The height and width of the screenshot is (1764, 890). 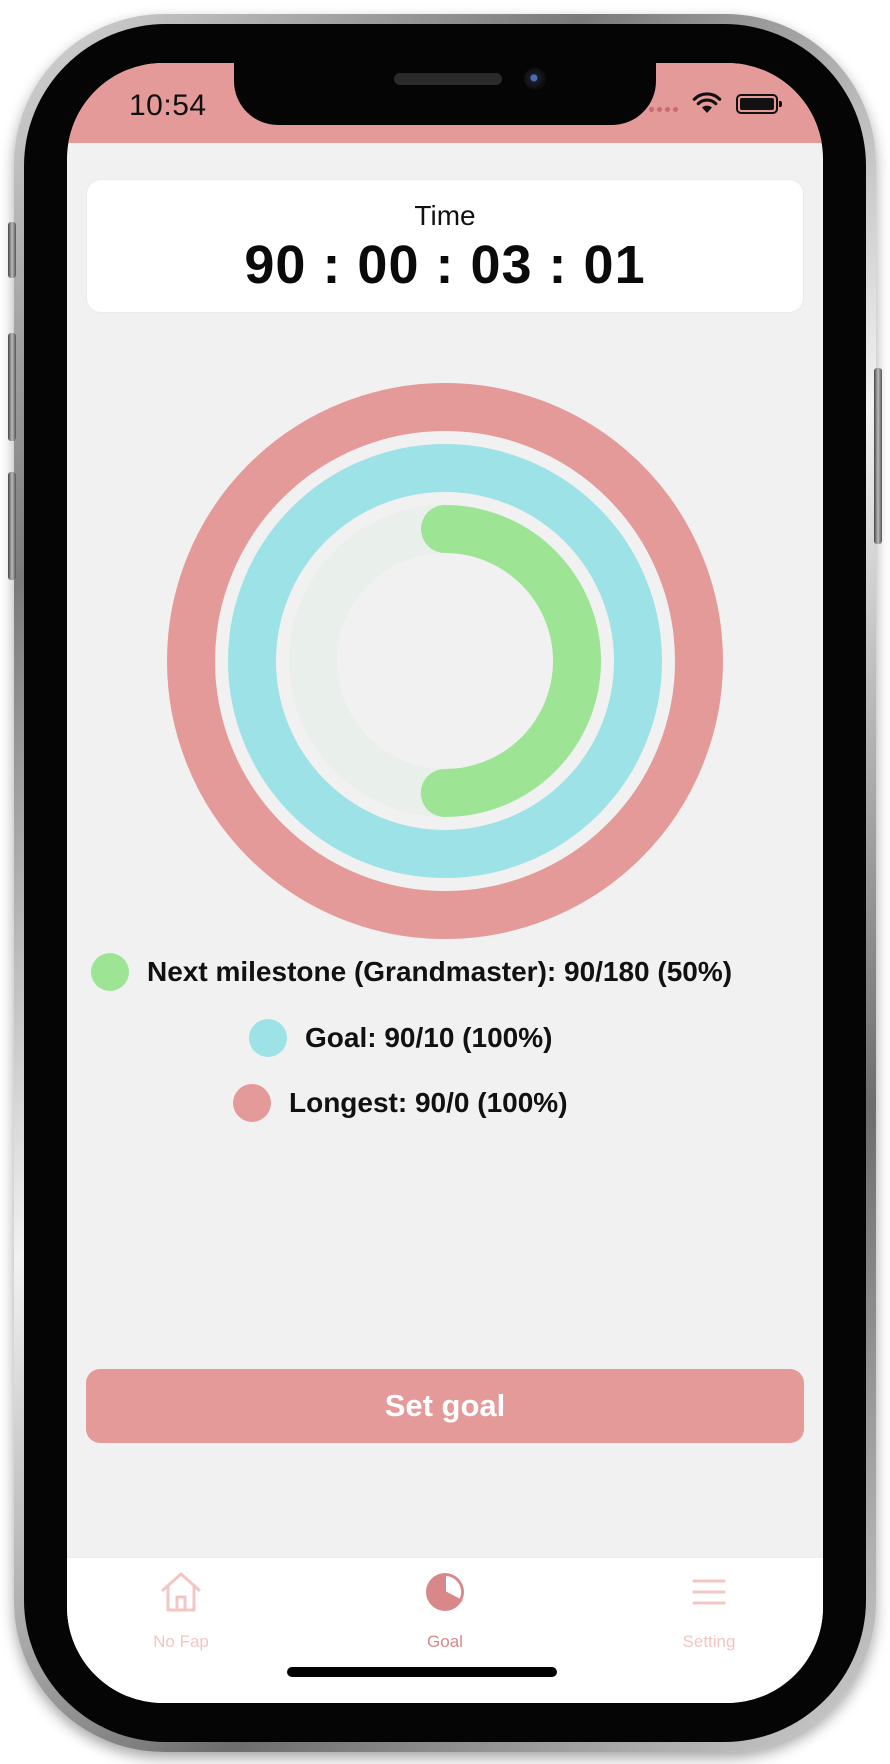 What do you see at coordinates (110, 972) in the screenshot?
I see `milestone-legend-dot` at bounding box center [110, 972].